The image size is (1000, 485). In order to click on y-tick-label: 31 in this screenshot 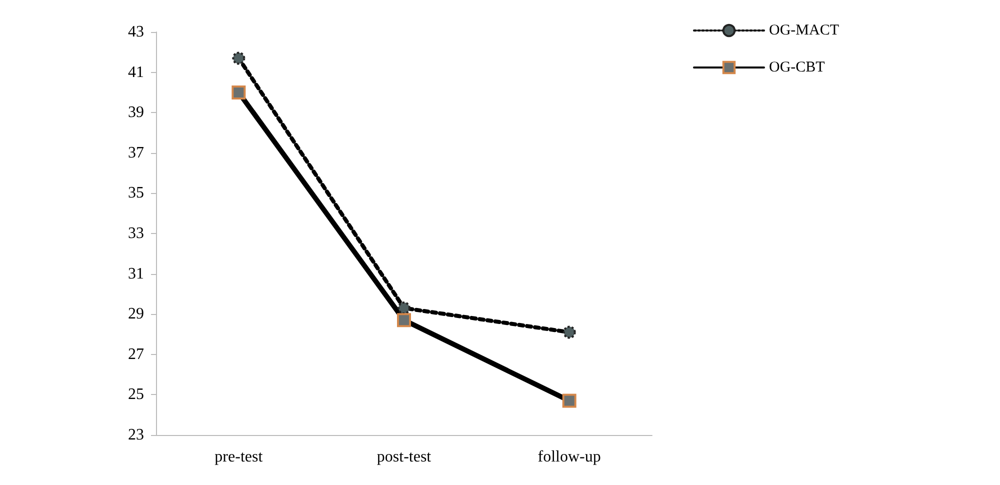, I will do `click(136, 273)`.